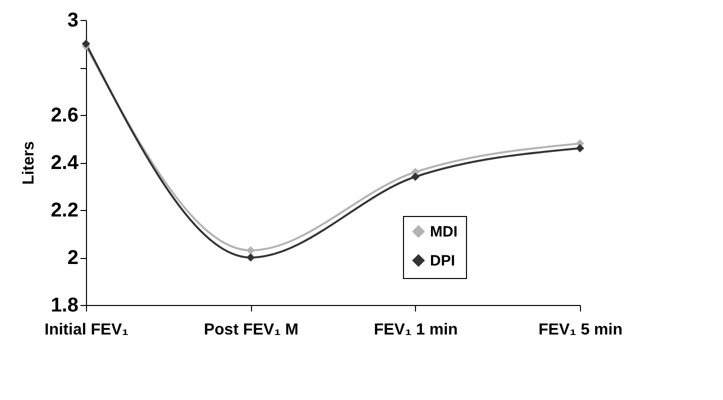  I want to click on legend-label: DPI, so click(443, 261).